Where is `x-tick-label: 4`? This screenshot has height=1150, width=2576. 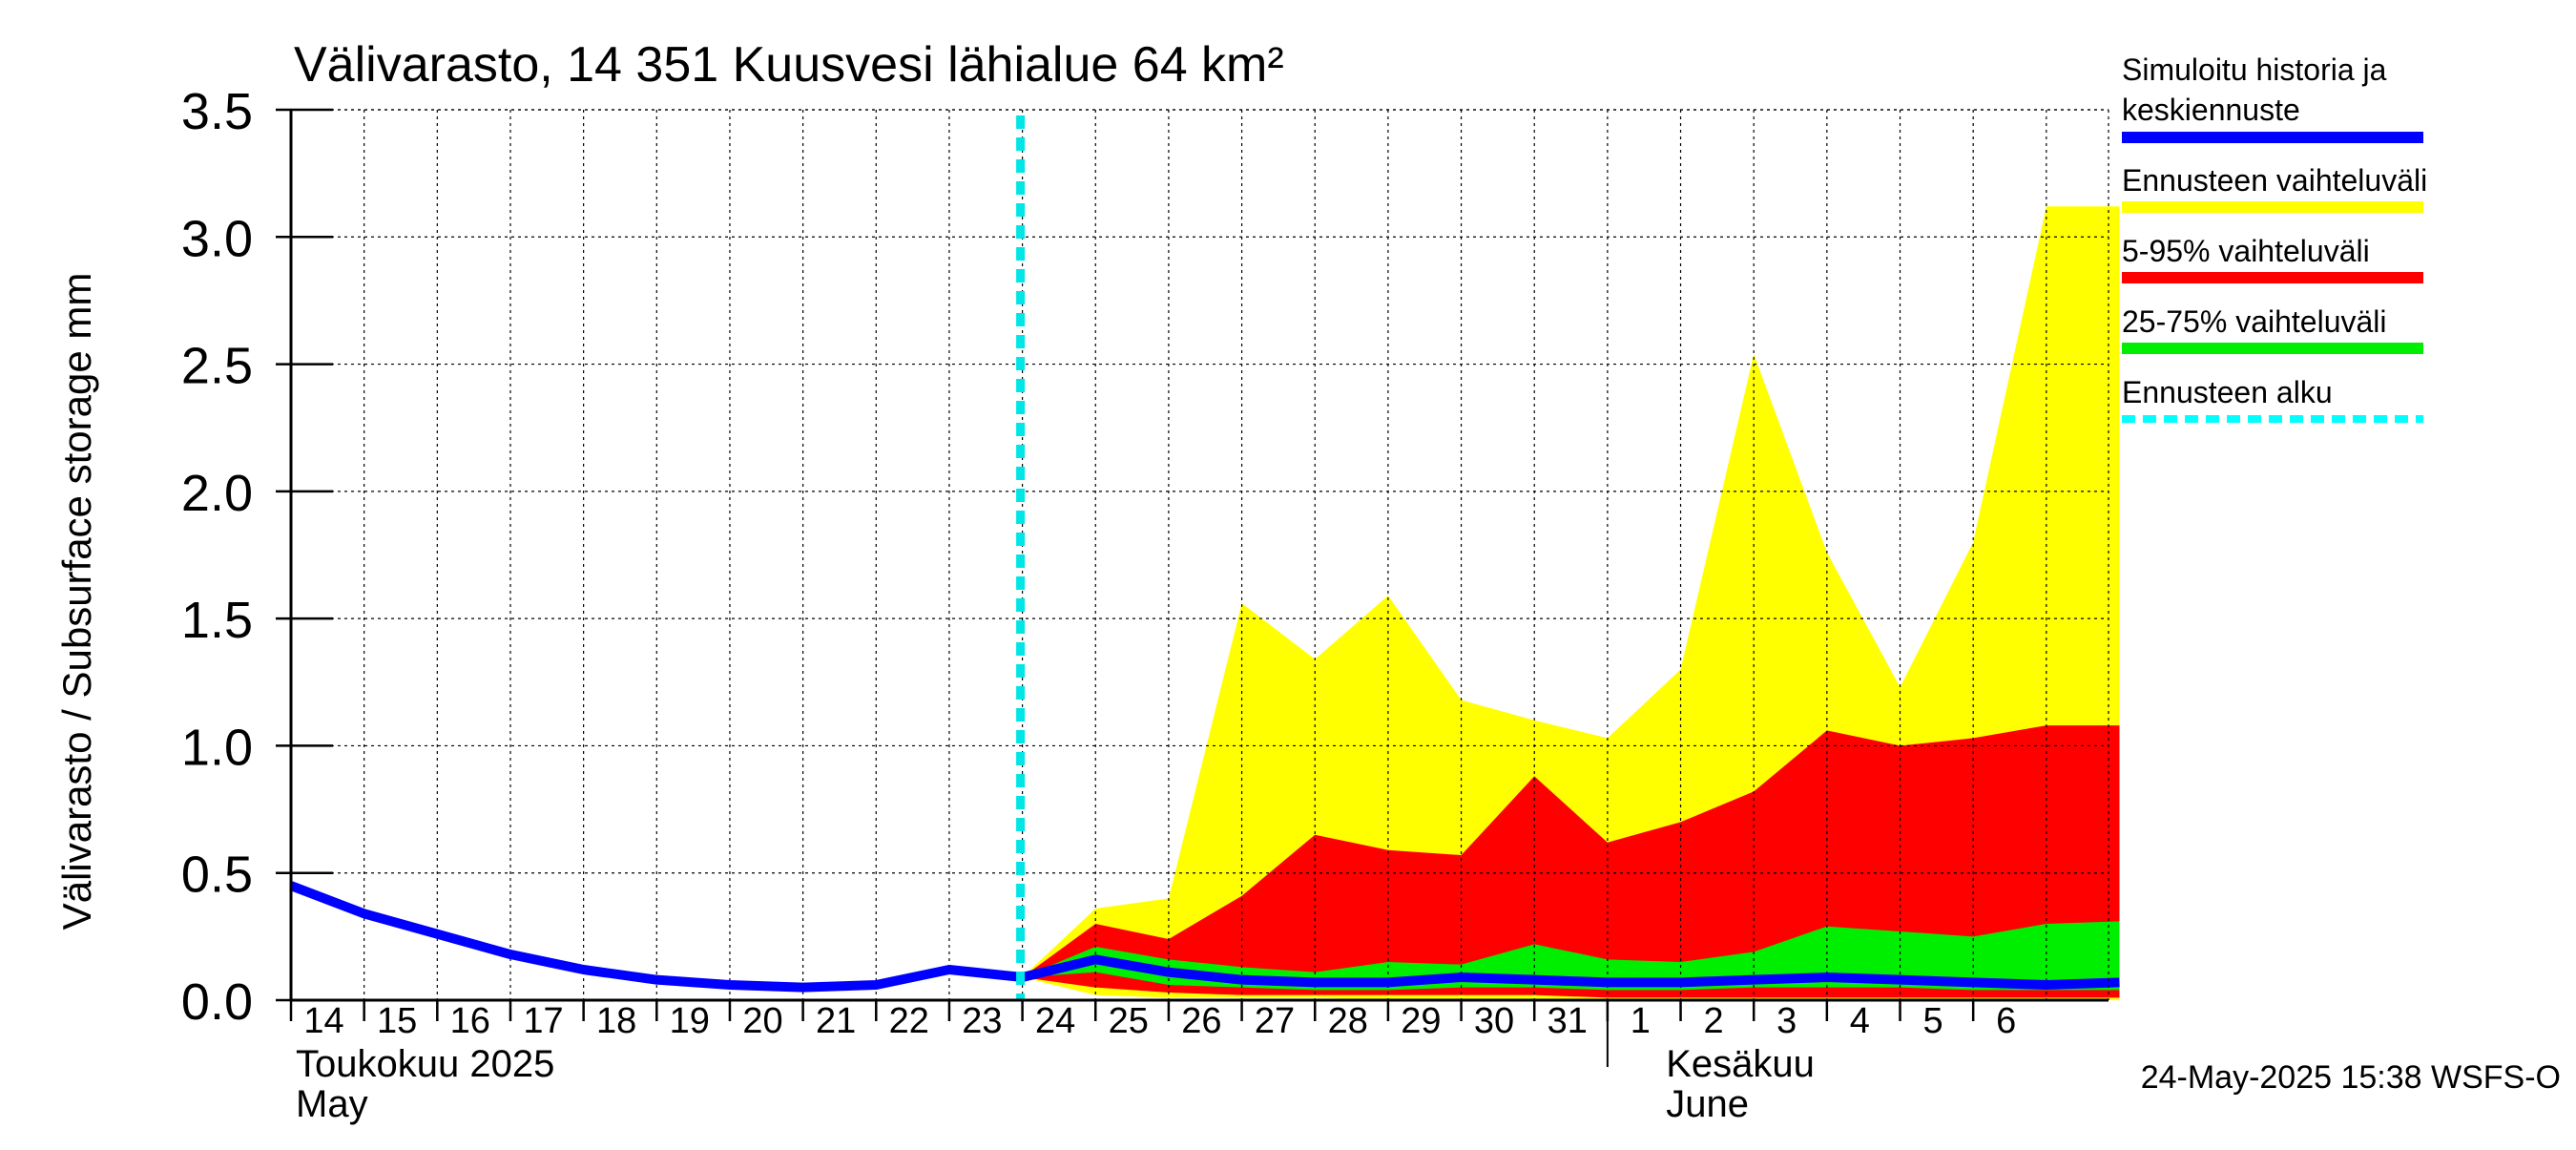 x-tick-label: 4 is located at coordinates (1860, 1021).